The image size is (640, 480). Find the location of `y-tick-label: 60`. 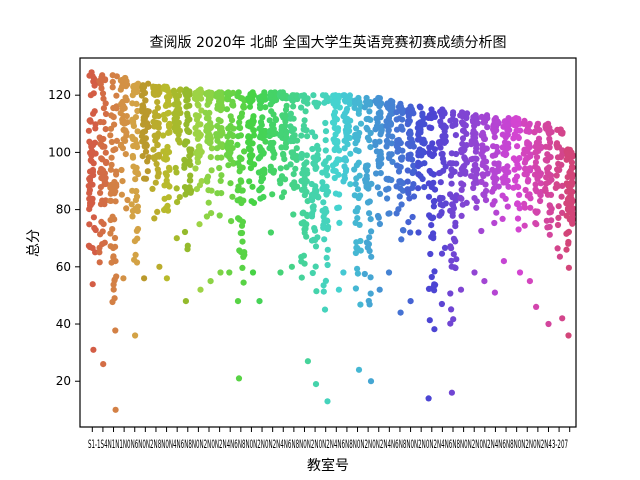

y-tick-label: 60 is located at coordinates (63, 267).